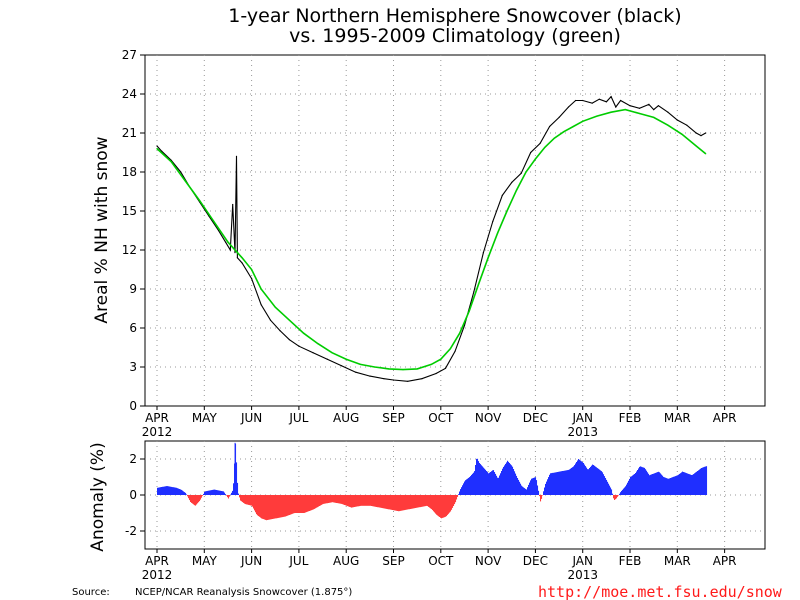 The image size is (800, 600). I want to click on anomaly-year-label: 2013, so click(582, 575).